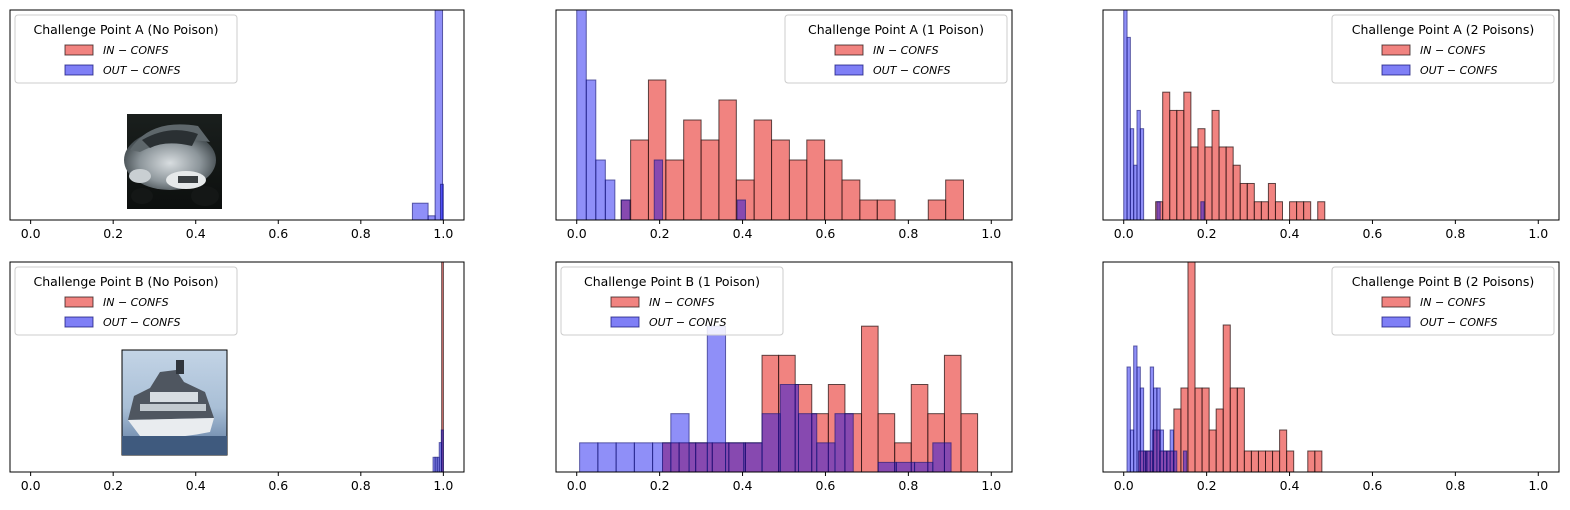 This screenshot has width=1570, height=510. I want to click on car-thumbnail, so click(173, 161).